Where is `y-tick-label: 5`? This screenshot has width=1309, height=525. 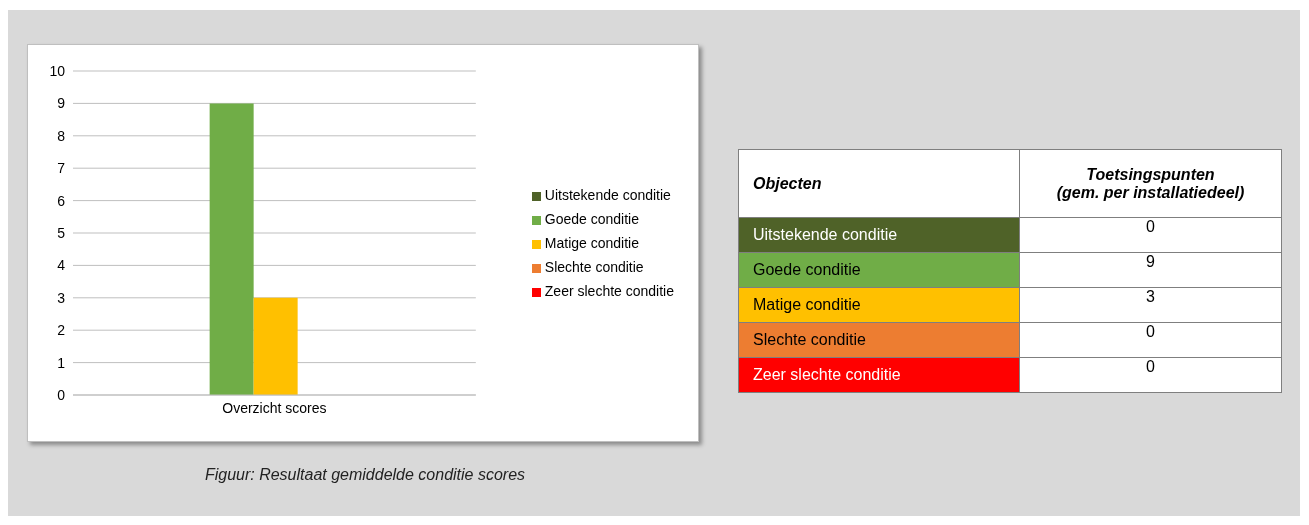
y-tick-label: 5 is located at coordinates (61, 232).